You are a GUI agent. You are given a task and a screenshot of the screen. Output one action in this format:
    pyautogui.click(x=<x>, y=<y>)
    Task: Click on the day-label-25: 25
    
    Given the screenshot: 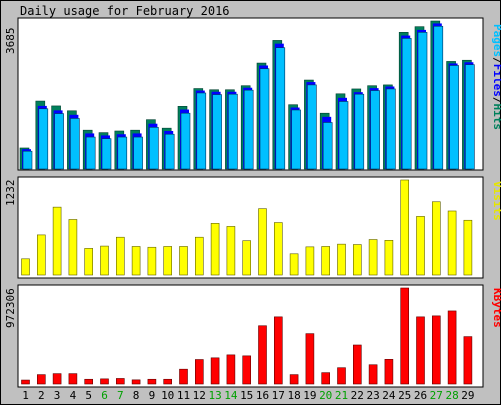 What is the action you would take?
    pyautogui.click(x=404, y=395)
    